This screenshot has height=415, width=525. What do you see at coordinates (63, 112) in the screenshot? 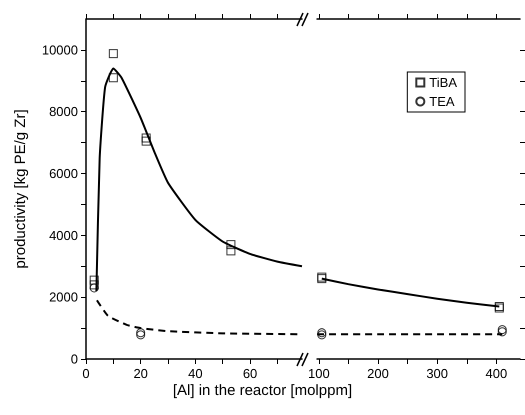
I see `y-tick-label: 8000` at bounding box center [63, 112].